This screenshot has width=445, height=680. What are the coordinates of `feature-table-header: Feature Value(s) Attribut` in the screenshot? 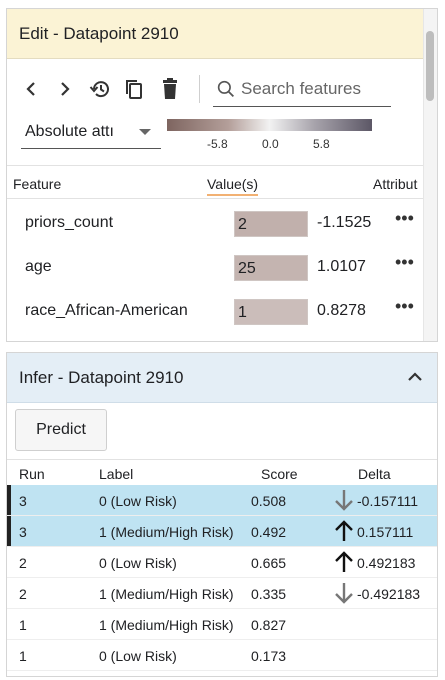 It's located at (215, 182).